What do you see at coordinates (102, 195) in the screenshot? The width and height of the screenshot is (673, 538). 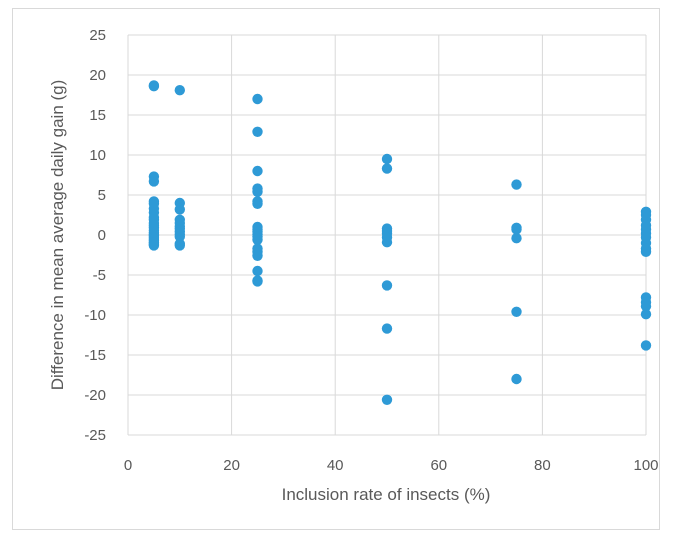 I see `y-tick-label: 5` at bounding box center [102, 195].